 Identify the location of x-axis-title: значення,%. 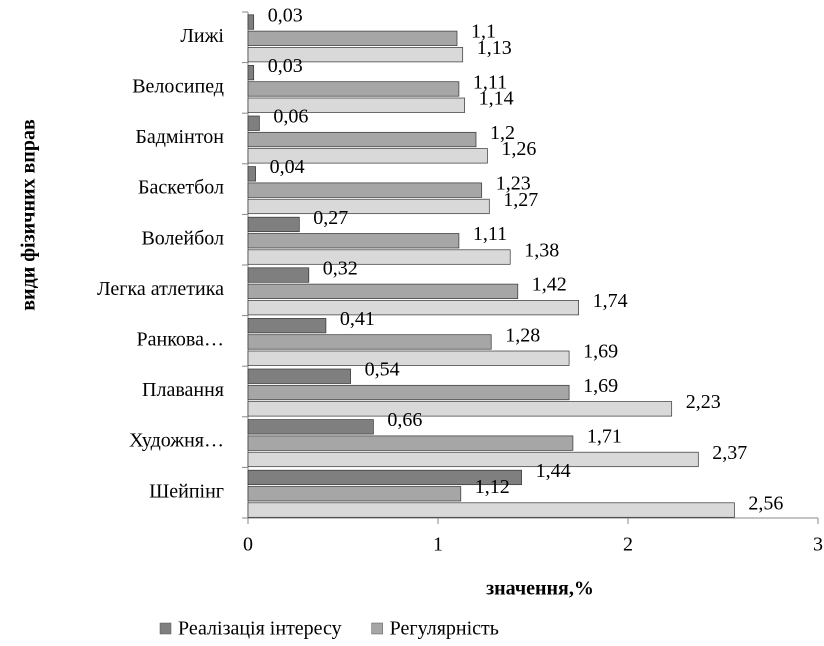
(540, 589).